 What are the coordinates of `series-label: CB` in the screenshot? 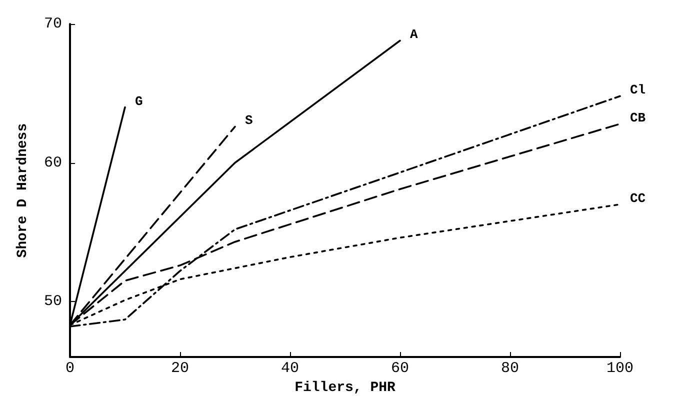 It's located at (638, 118).